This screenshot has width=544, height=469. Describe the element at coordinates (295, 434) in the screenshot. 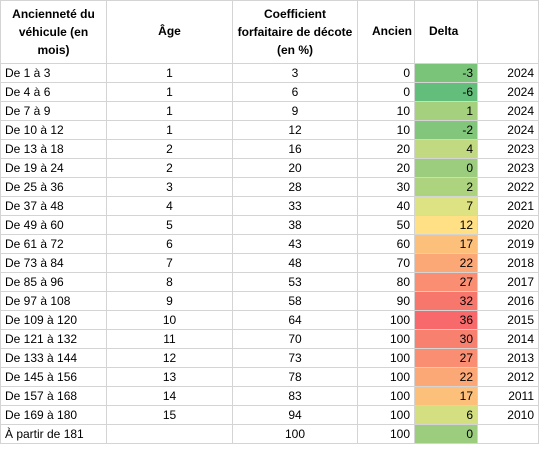

I see `cell-coefficient: 100` at that location.